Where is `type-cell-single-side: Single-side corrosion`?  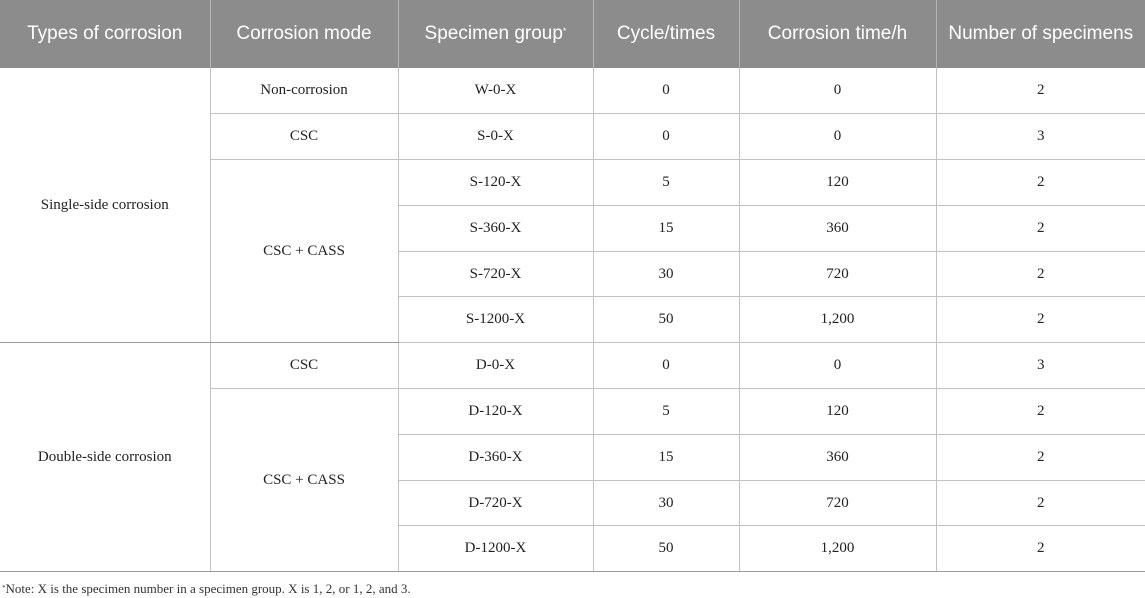
type-cell-single-side: Single-side corrosion is located at coordinates (105, 206).